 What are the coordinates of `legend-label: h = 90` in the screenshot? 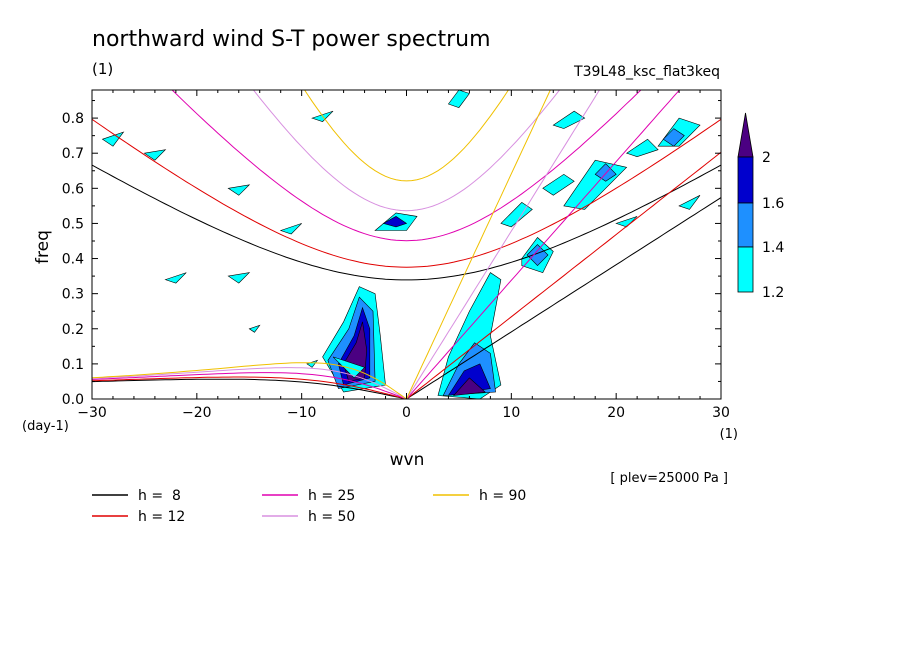 It's located at (502, 496).